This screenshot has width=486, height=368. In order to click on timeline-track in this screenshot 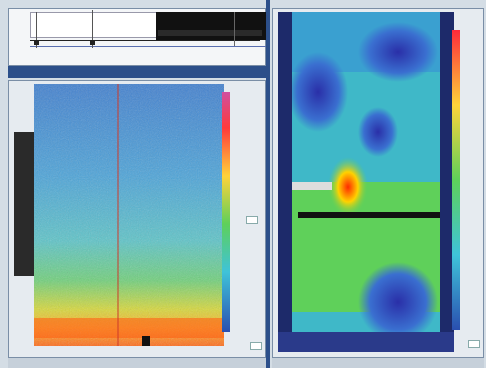, I will do `click(94, 25)`.